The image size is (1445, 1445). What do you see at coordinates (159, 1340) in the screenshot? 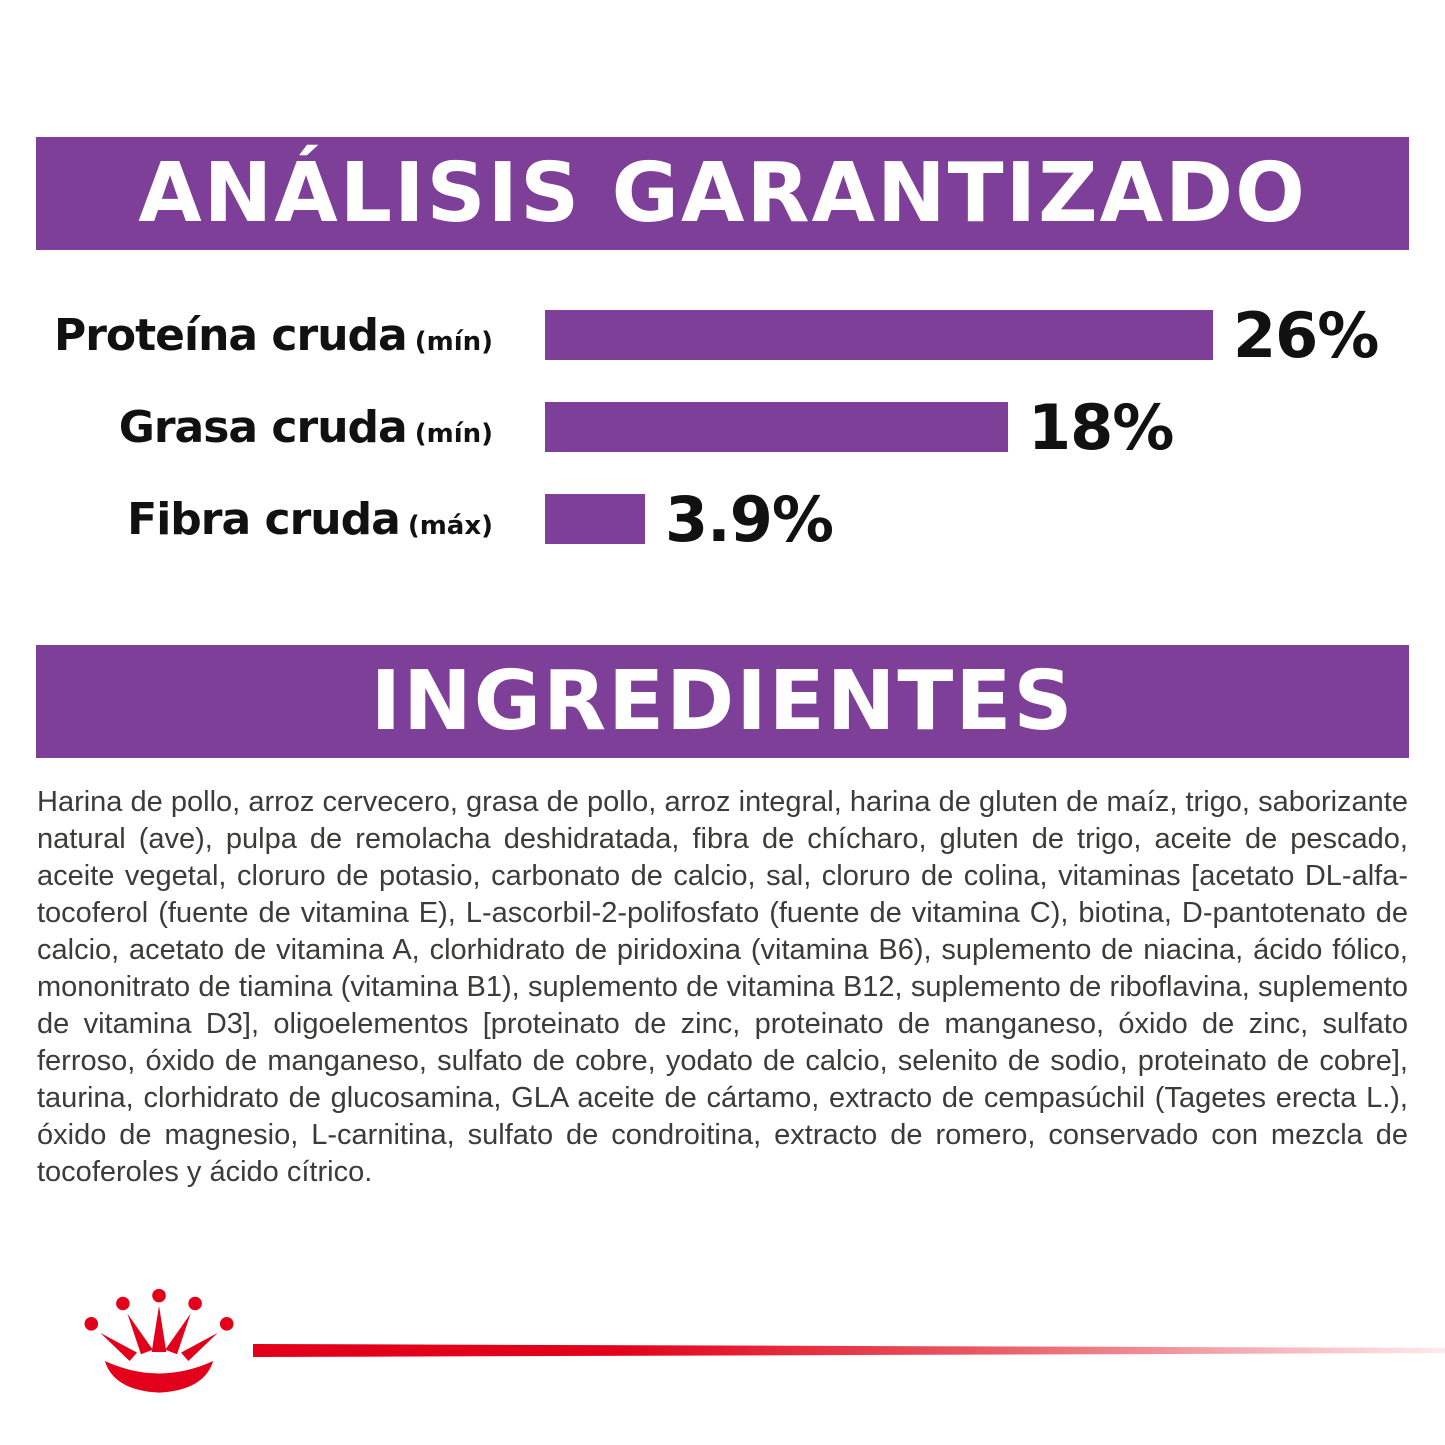
I see `royal-canin-crown-icon` at bounding box center [159, 1340].